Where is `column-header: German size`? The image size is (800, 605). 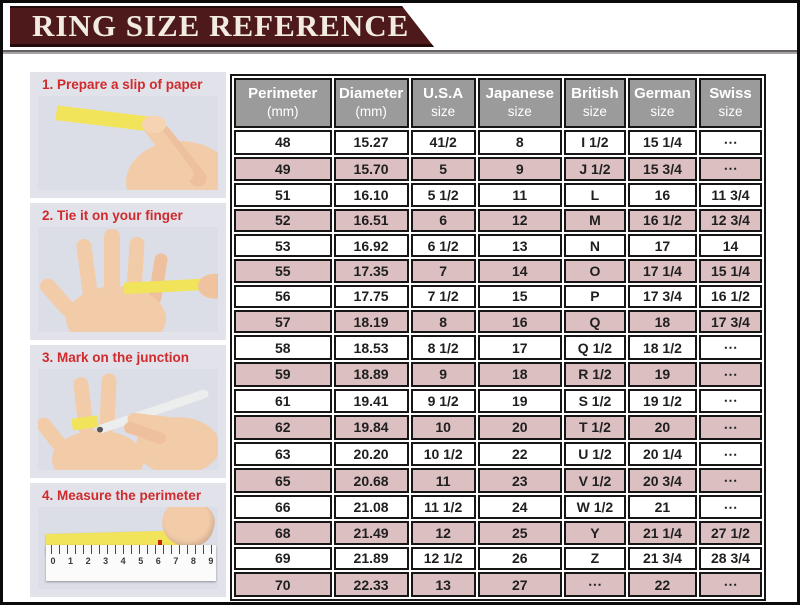
column-header: German size is located at coordinates (662, 103).